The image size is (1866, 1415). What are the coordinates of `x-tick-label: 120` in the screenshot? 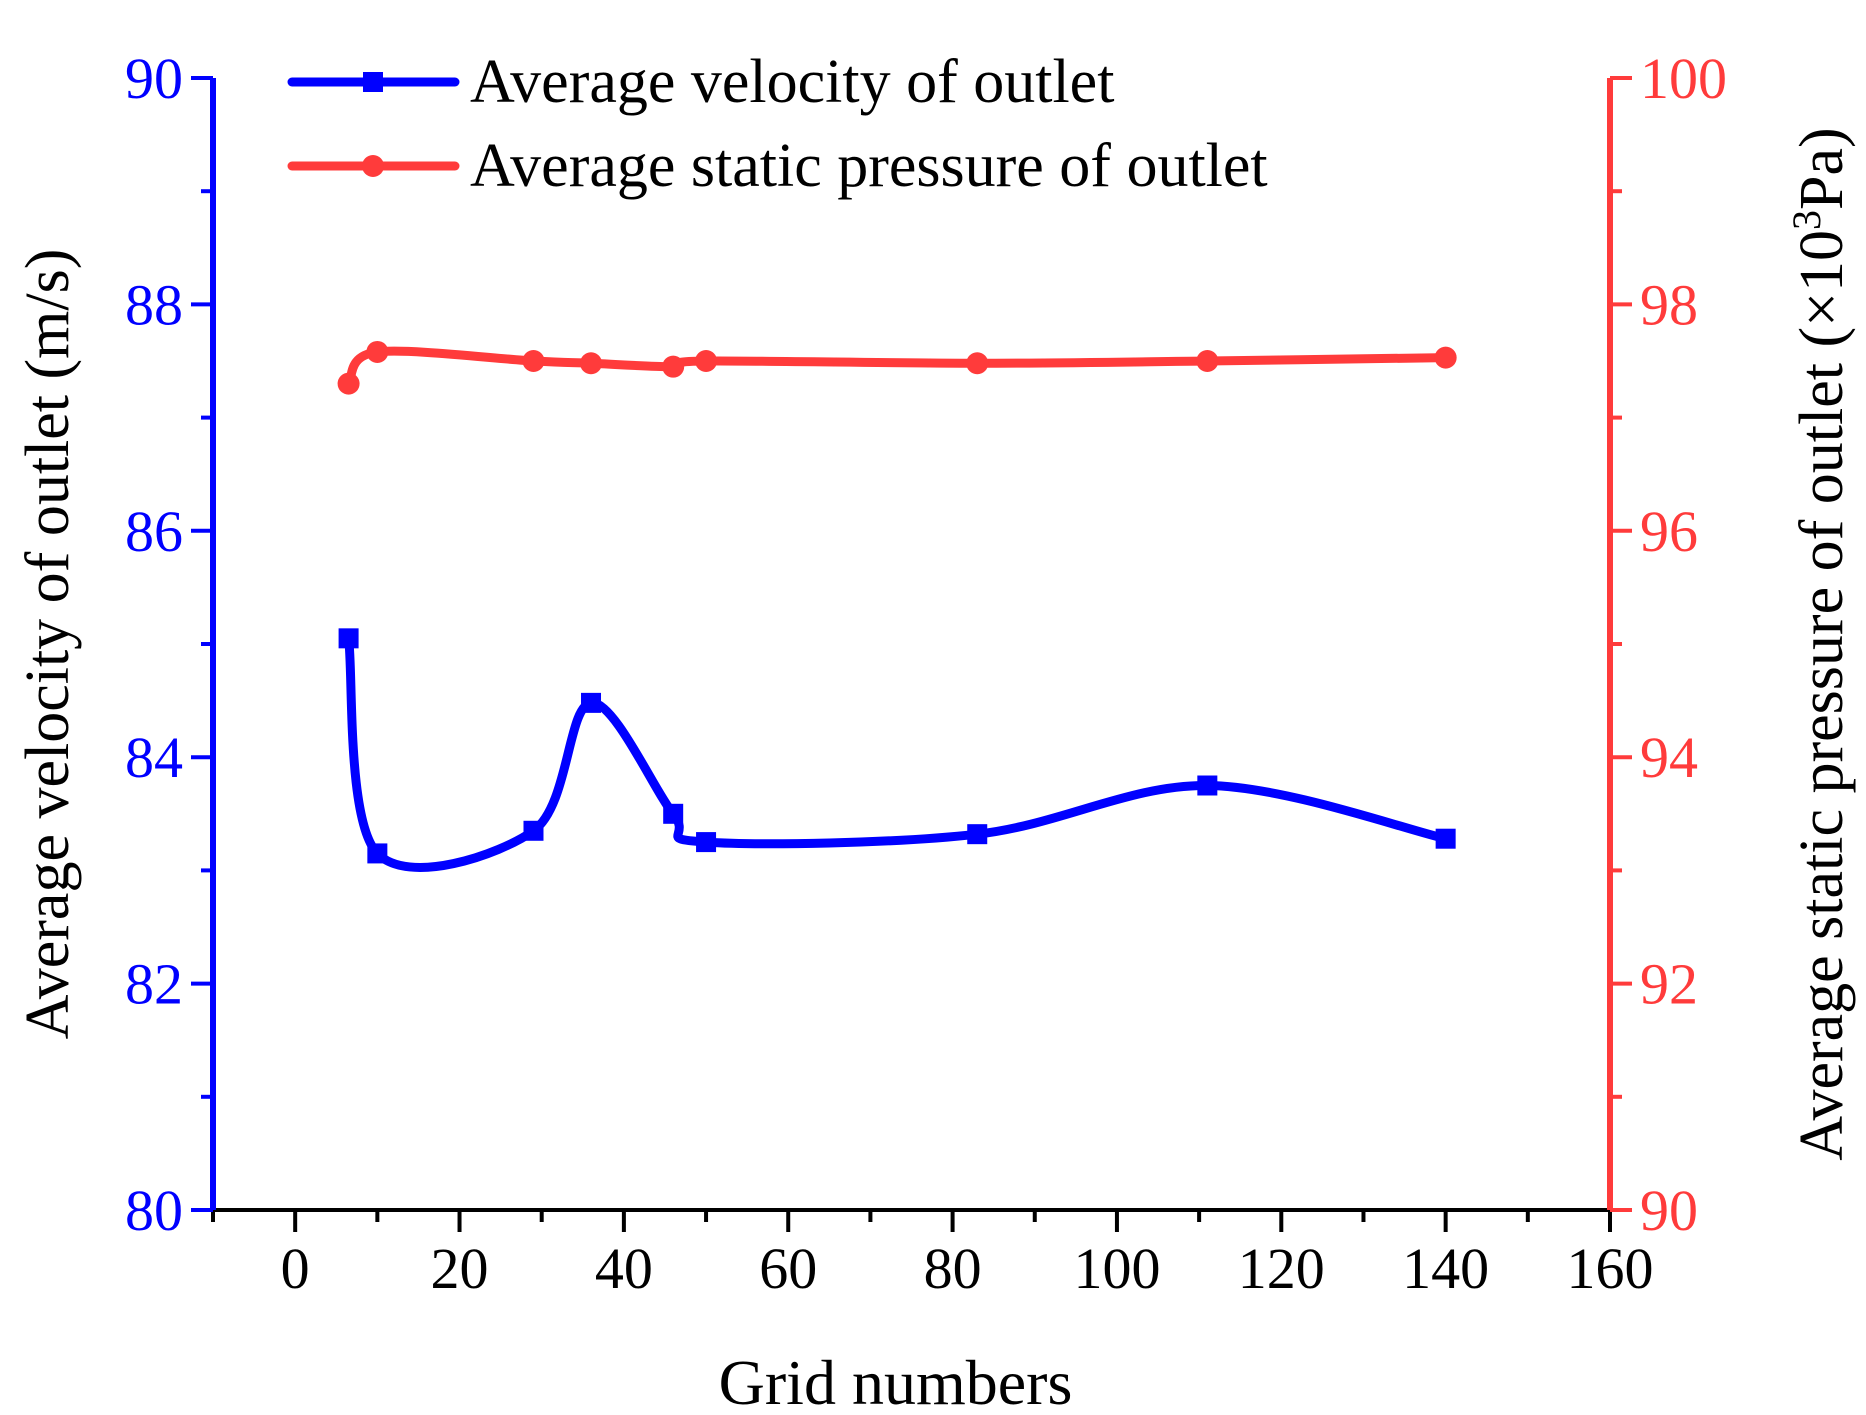 It's located at (1281, 1268).